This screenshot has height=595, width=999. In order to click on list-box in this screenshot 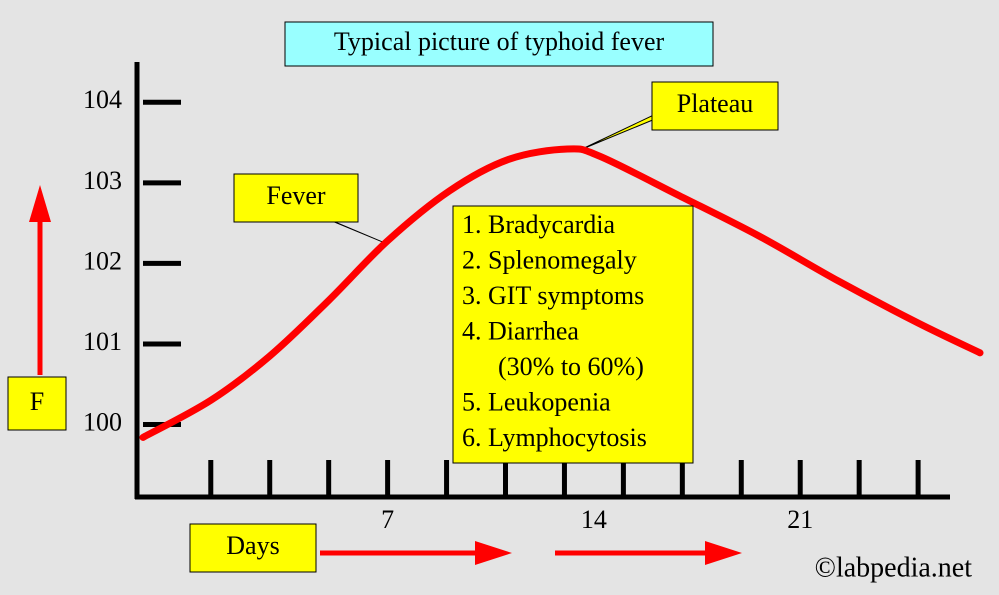, I will do `click(573, 334)`.